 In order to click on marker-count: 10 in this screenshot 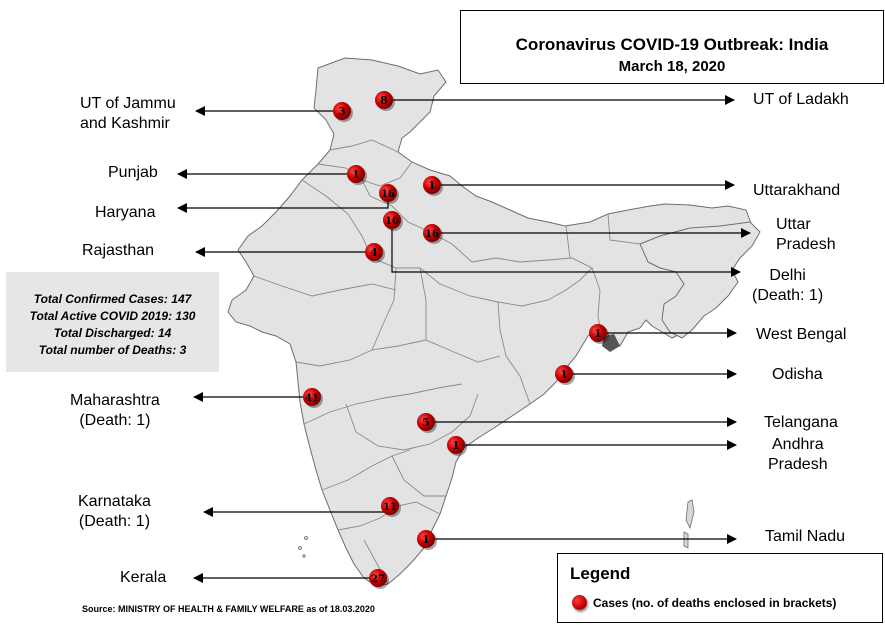, I will do `click(392, 221)`.